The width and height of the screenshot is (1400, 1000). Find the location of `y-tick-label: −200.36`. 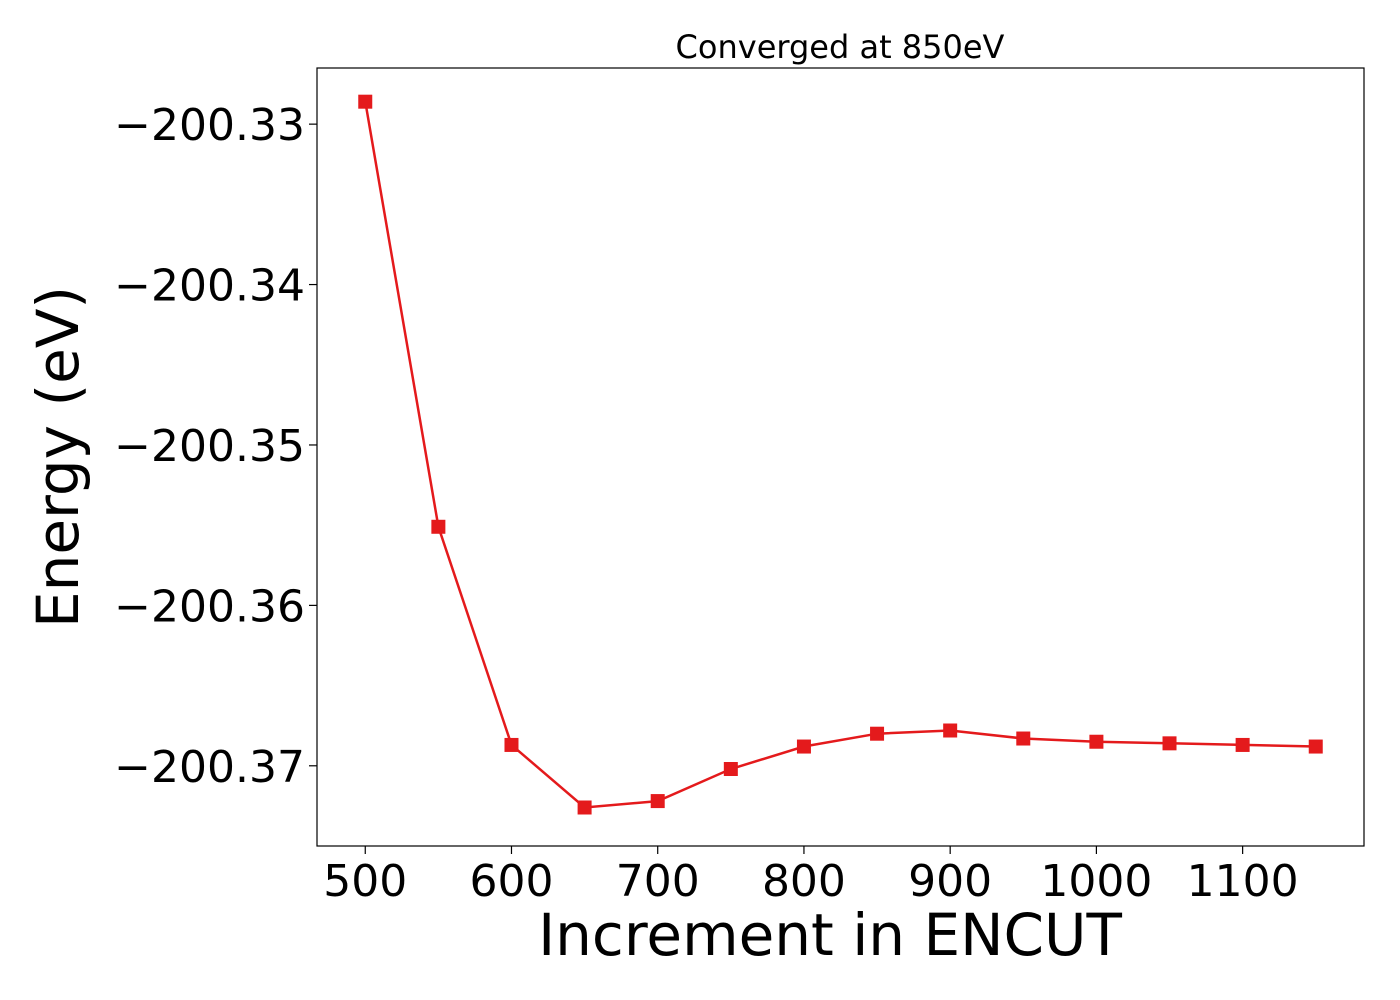

y-tick-label: −200.36 is located at coordinates (209, 606).